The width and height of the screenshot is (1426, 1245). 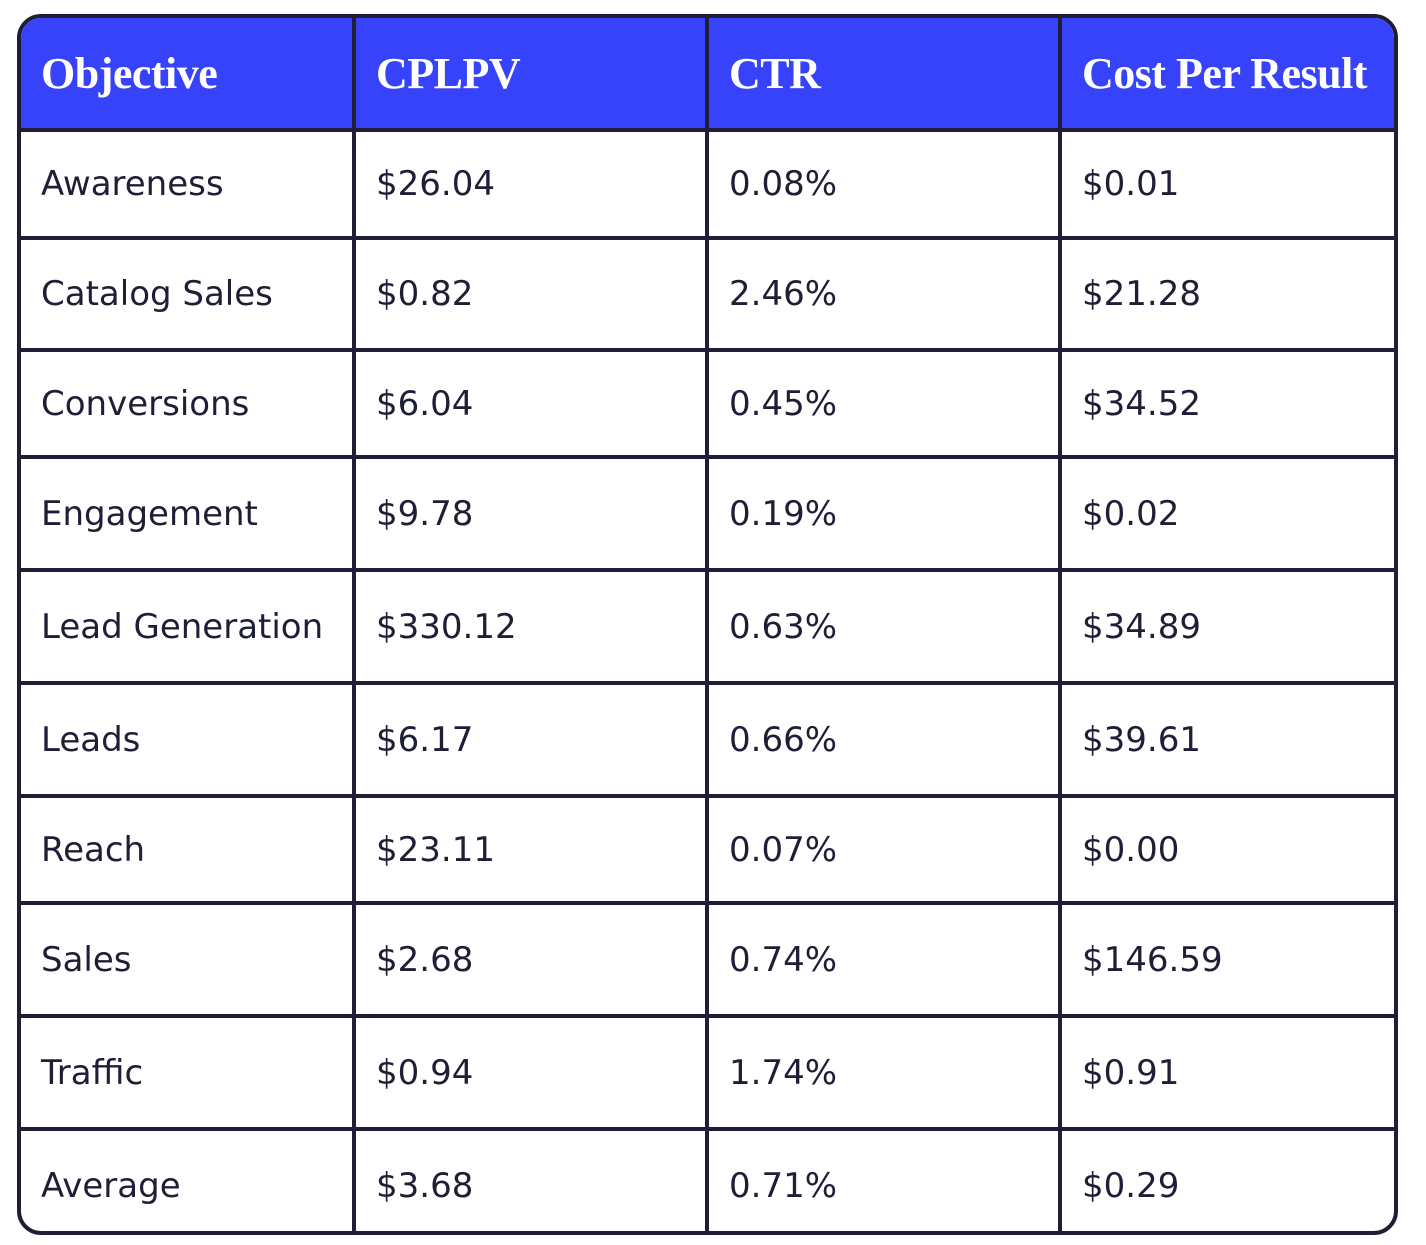 What do you see at coordinates (1228, 851) in the screenshot?
I see `value-cell: $0.00` at bounding box center [1228, 851].